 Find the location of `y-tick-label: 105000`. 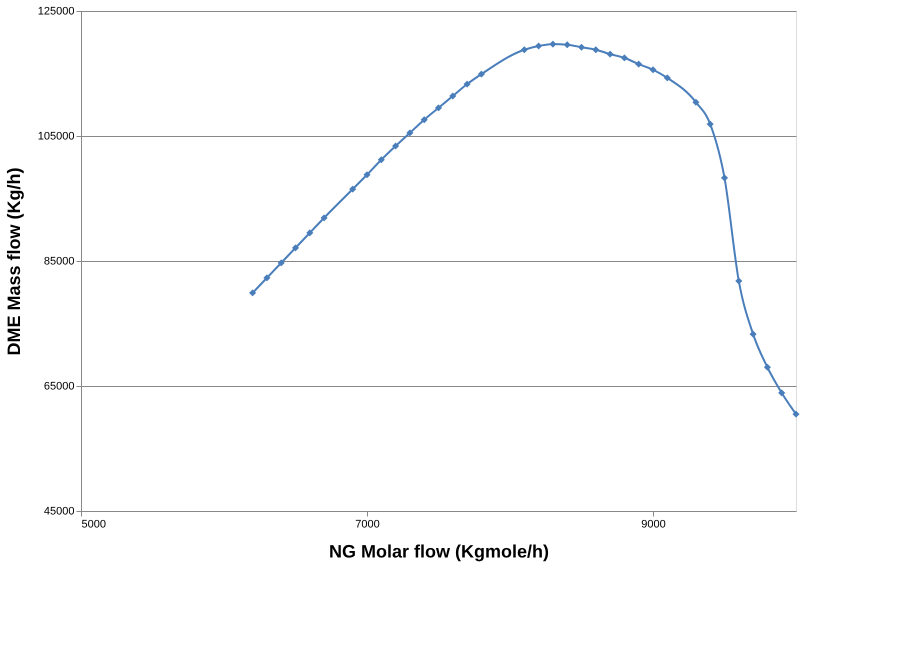

y-tick-label: 105000 is located at coordinates (56, 136).